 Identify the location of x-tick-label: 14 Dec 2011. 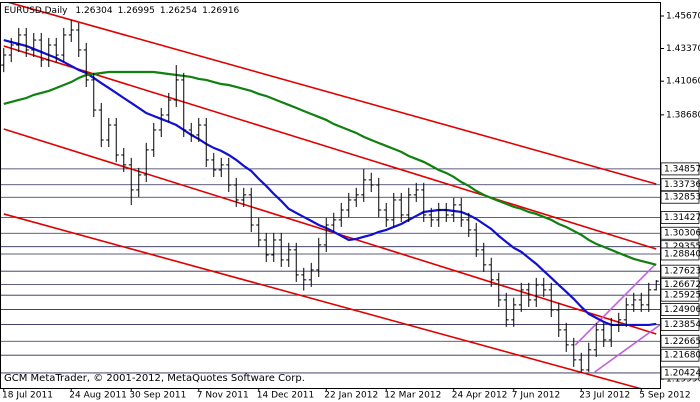
(286, 396).